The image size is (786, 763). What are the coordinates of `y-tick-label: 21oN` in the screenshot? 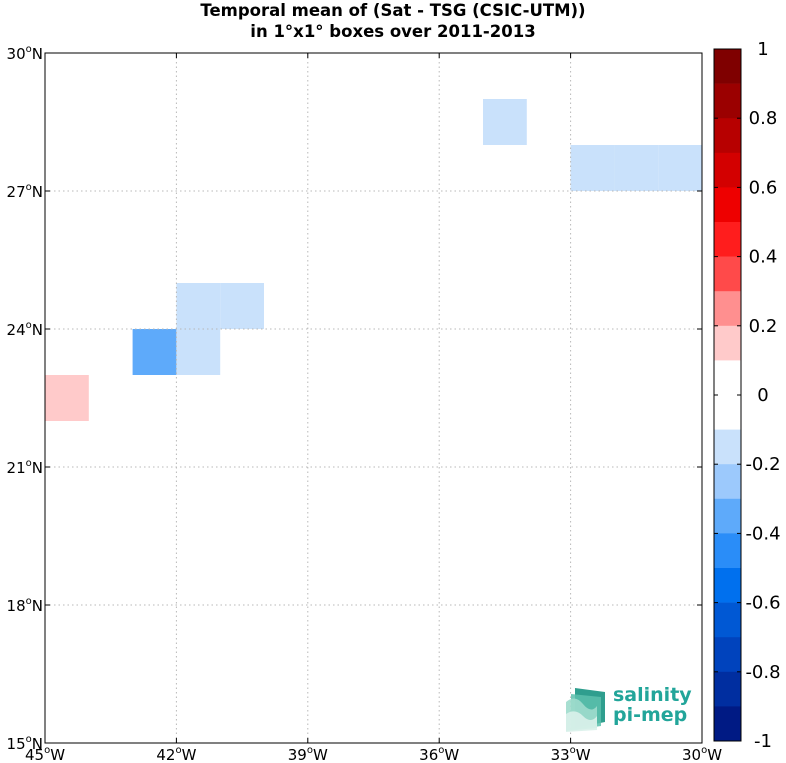 It's located at (25, 467).